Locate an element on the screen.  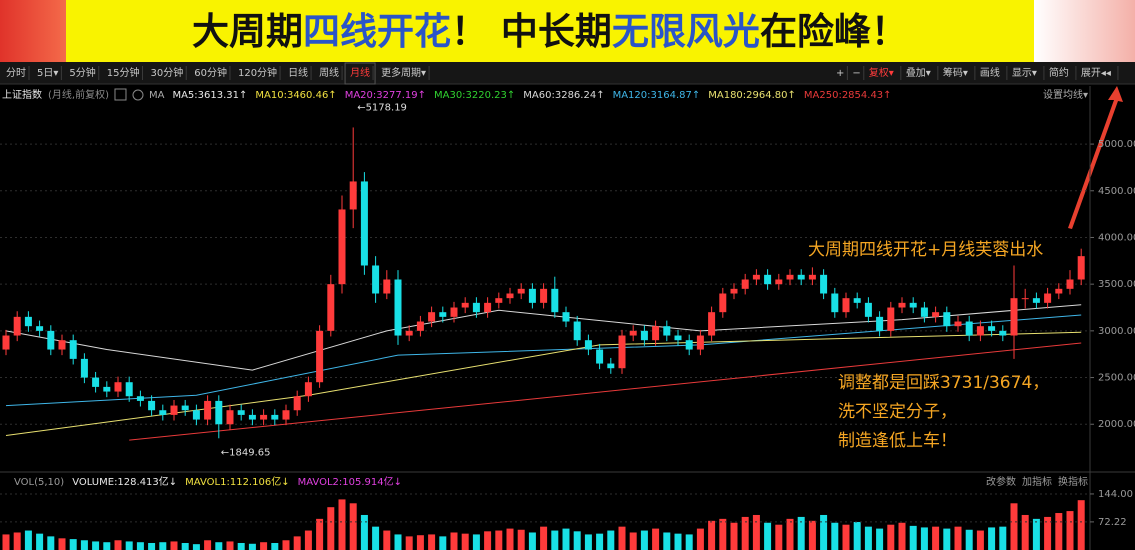
banner-left is located at coordinates (33, 31).